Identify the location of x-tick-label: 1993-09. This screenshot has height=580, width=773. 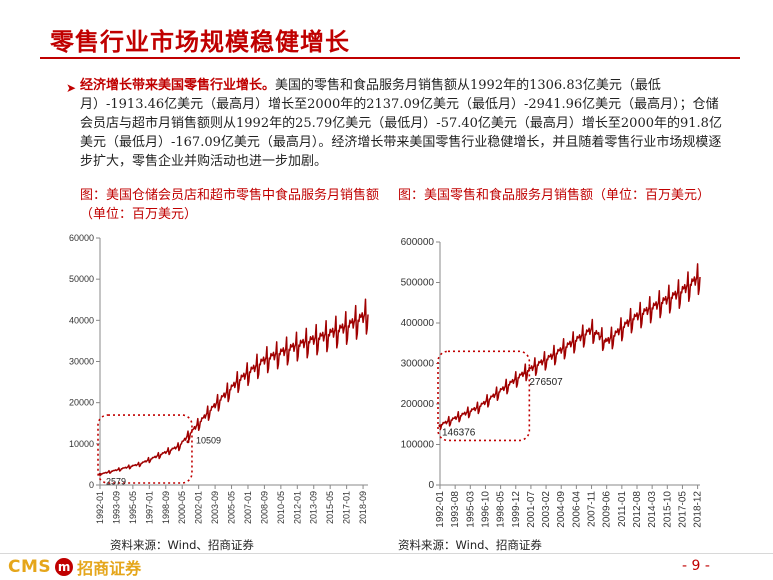
(116, 507).